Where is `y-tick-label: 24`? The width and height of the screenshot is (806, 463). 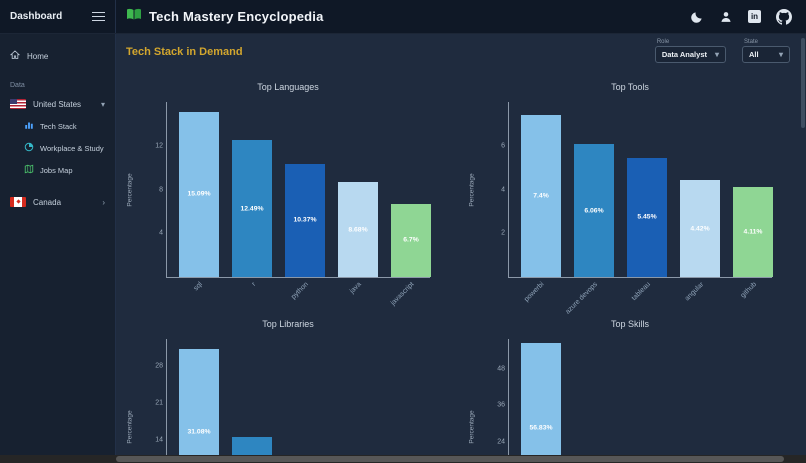
y-tick-label: 24 is located at coordinates (501, 442).